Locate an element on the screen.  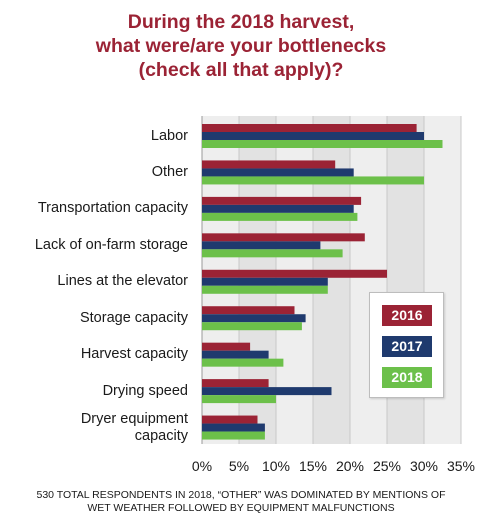
category-label-line: Other is located at coordinates (169, 171).